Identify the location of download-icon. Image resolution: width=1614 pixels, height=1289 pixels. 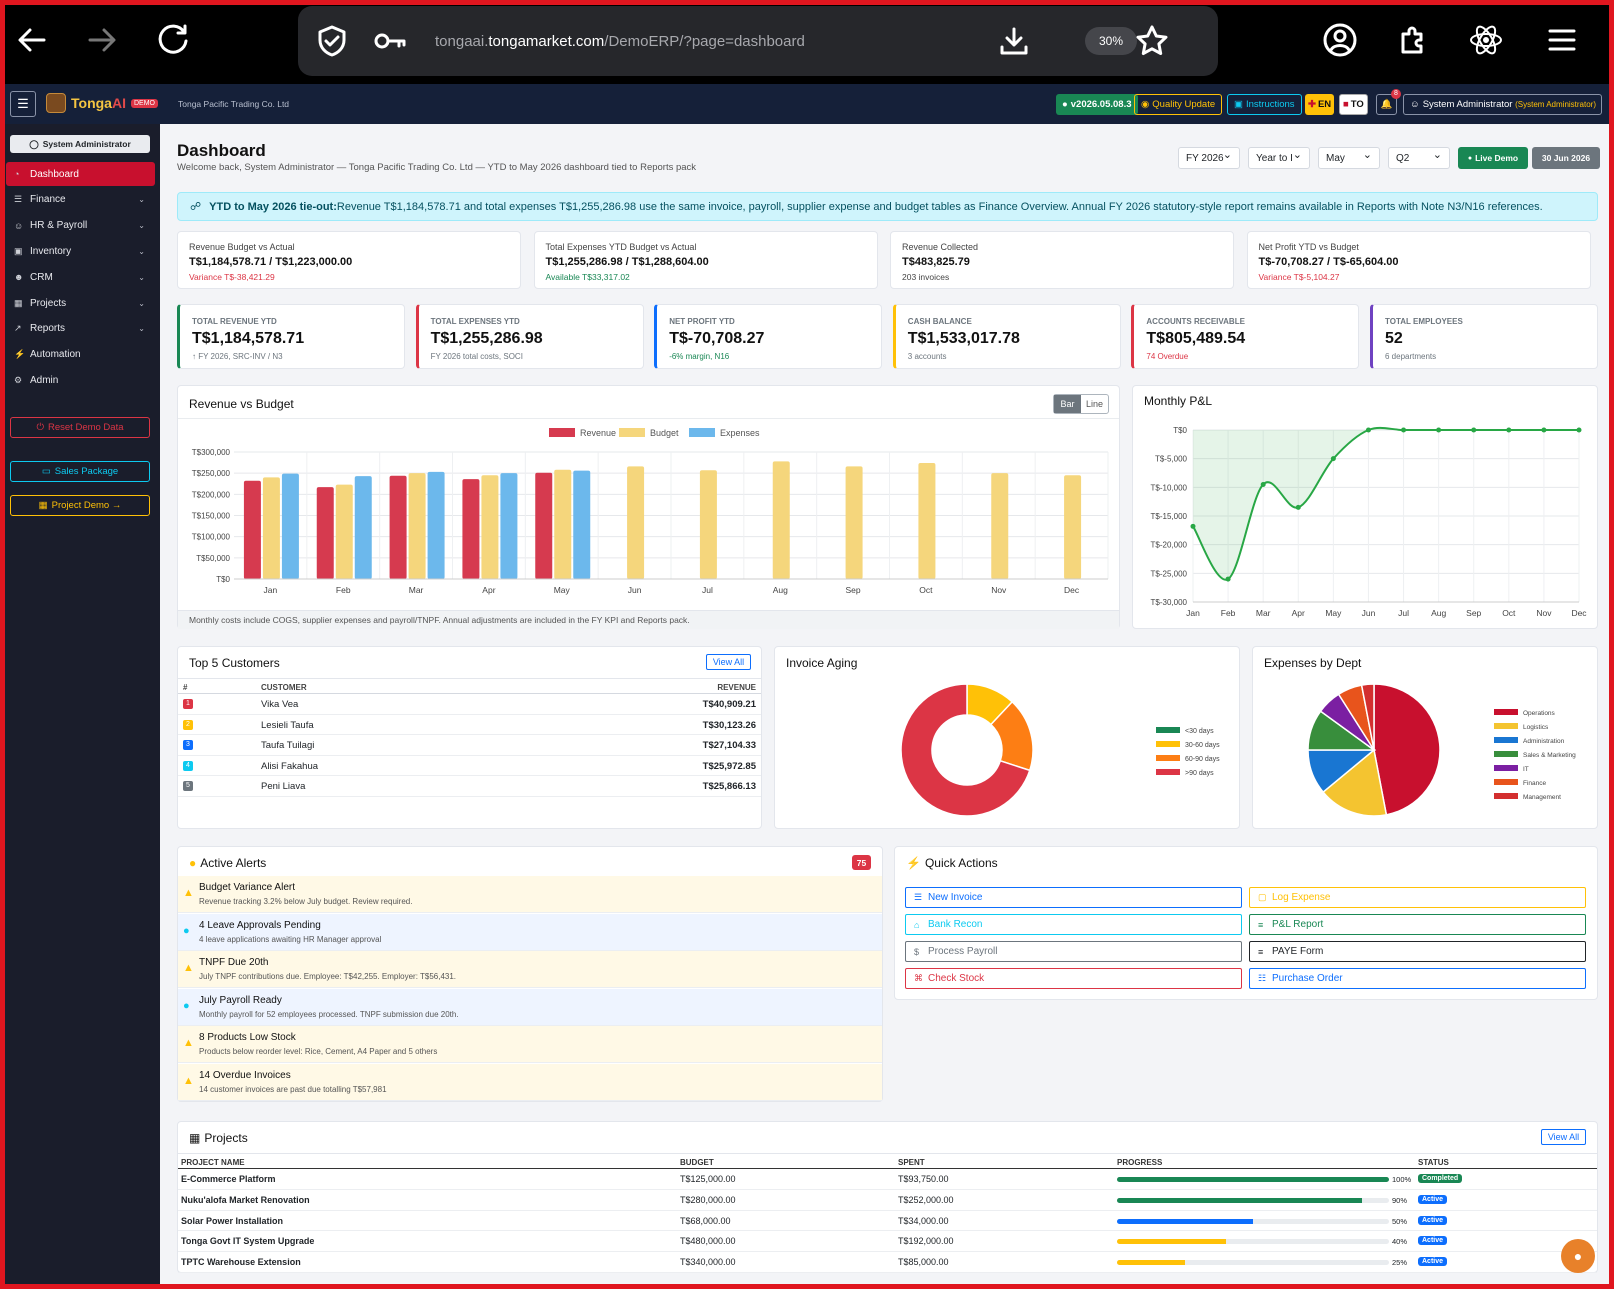
(1014, 41).